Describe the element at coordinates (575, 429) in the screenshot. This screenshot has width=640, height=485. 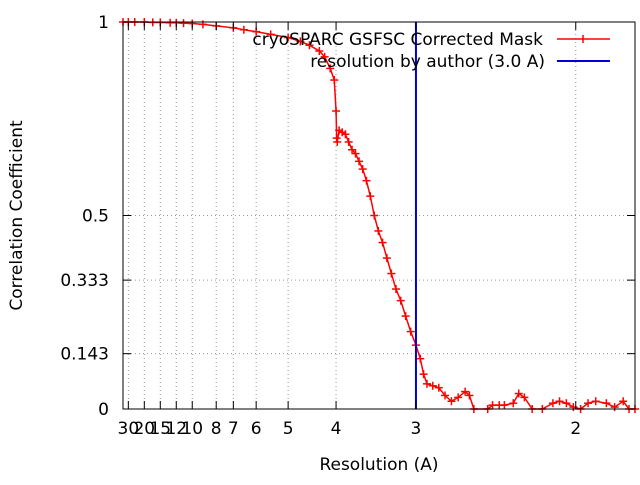
I see `x-tick-label: 2` at that location.